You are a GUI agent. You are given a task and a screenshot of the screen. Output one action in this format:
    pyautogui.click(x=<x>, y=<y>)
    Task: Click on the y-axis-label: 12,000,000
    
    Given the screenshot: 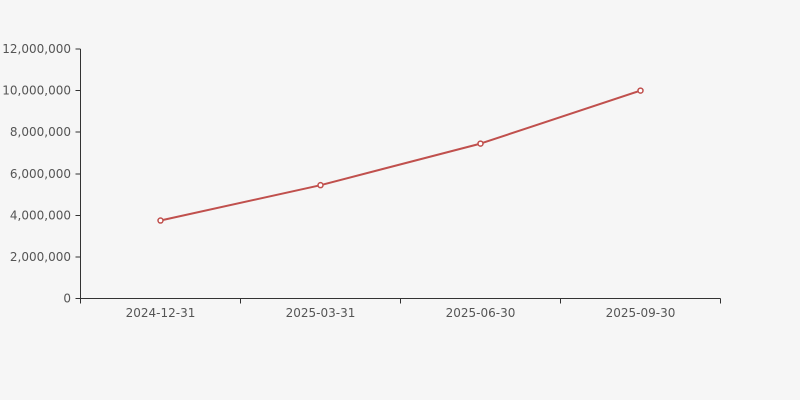 What is the action you would take?
    pyautogui.click(x=36, y=49)
    